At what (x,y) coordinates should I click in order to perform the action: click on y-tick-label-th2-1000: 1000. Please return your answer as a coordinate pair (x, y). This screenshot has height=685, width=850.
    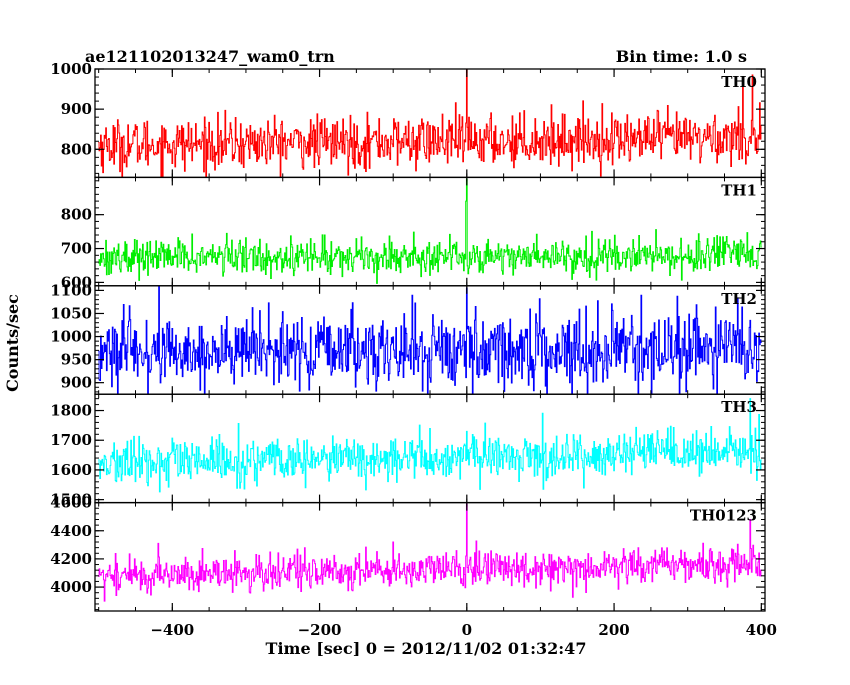
    Looking at the image, I should click on (71, 337).